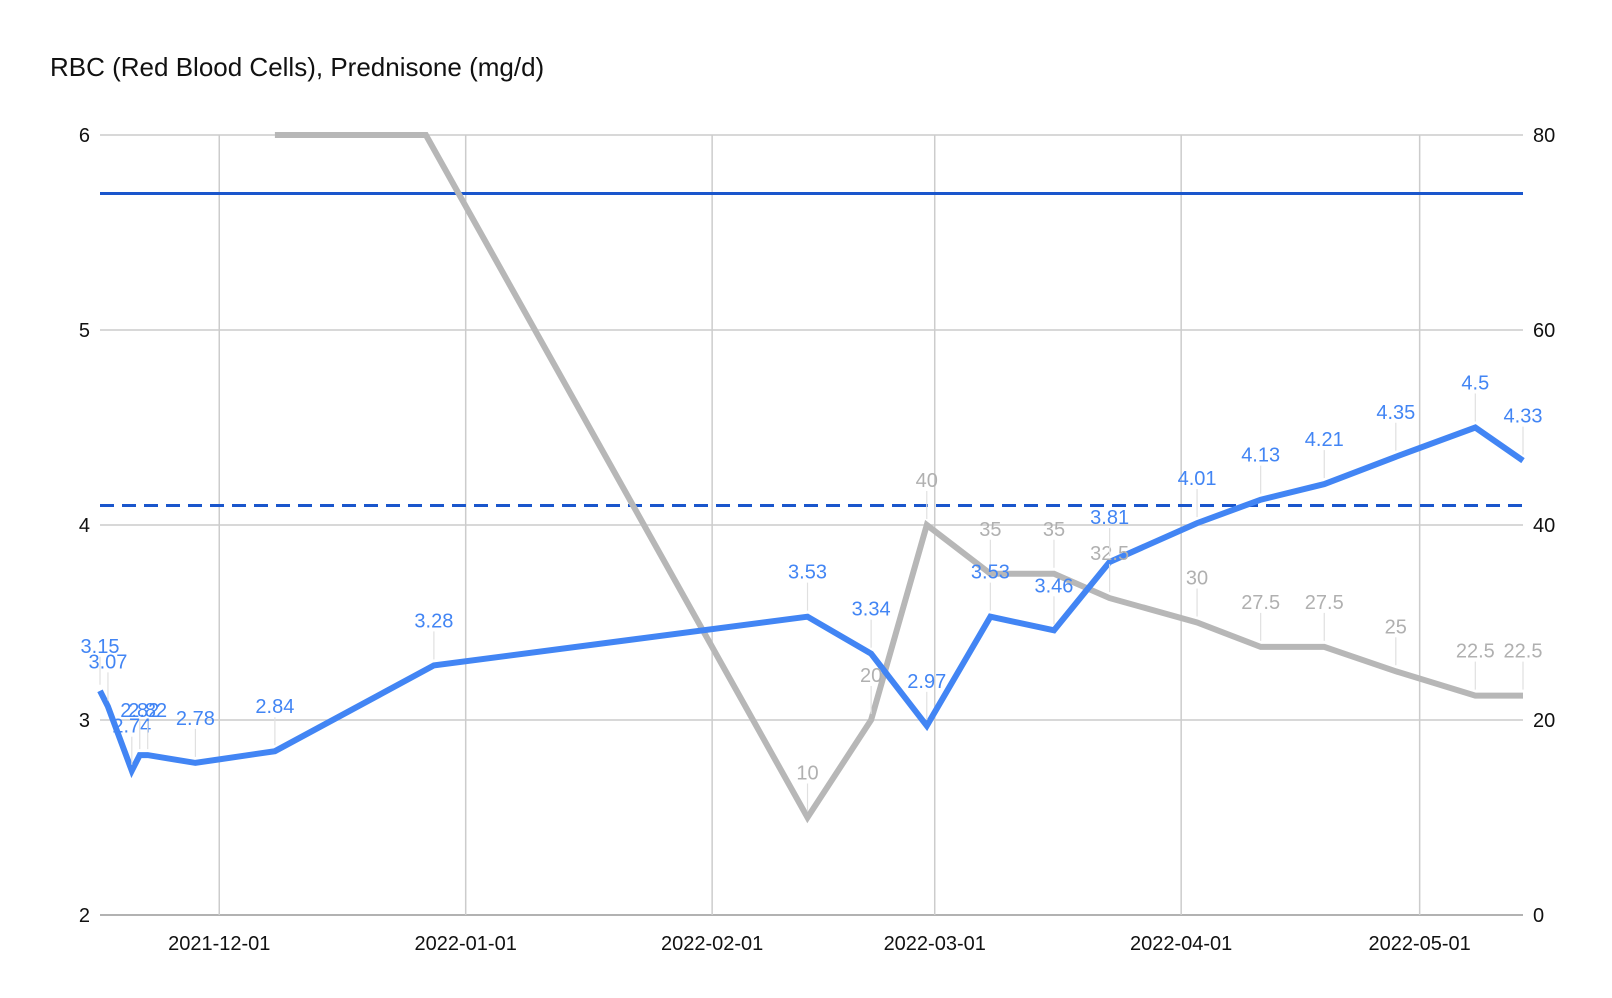  I want to click on data-label: 3.28, so click(433, 621).